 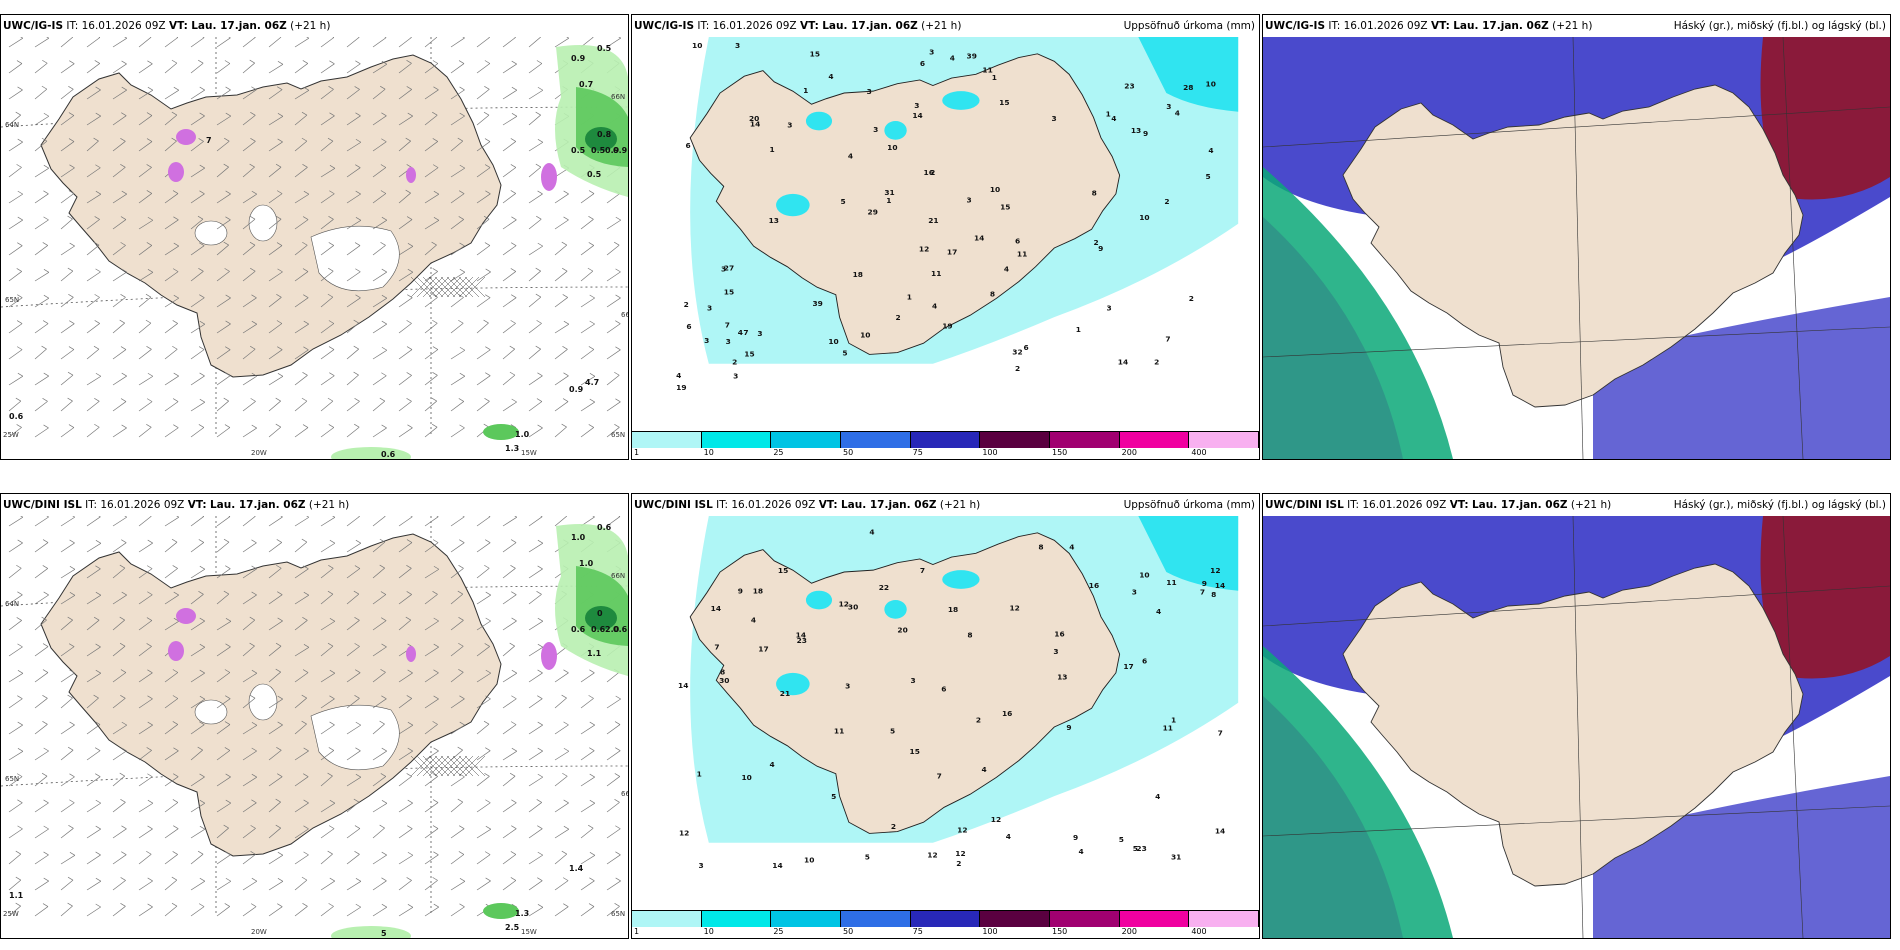 I want to click on graticule-label: 20W, so click(x=259, y=932).